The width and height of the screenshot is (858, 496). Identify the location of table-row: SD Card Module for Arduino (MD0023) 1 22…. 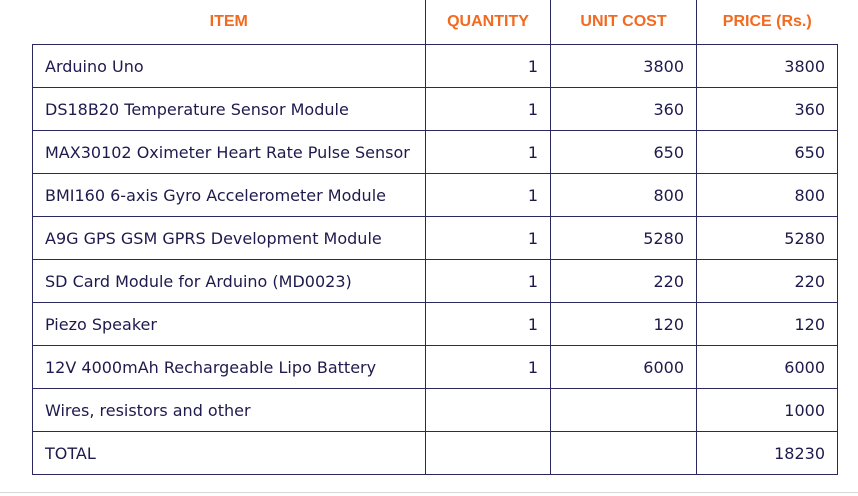
(435, 281).